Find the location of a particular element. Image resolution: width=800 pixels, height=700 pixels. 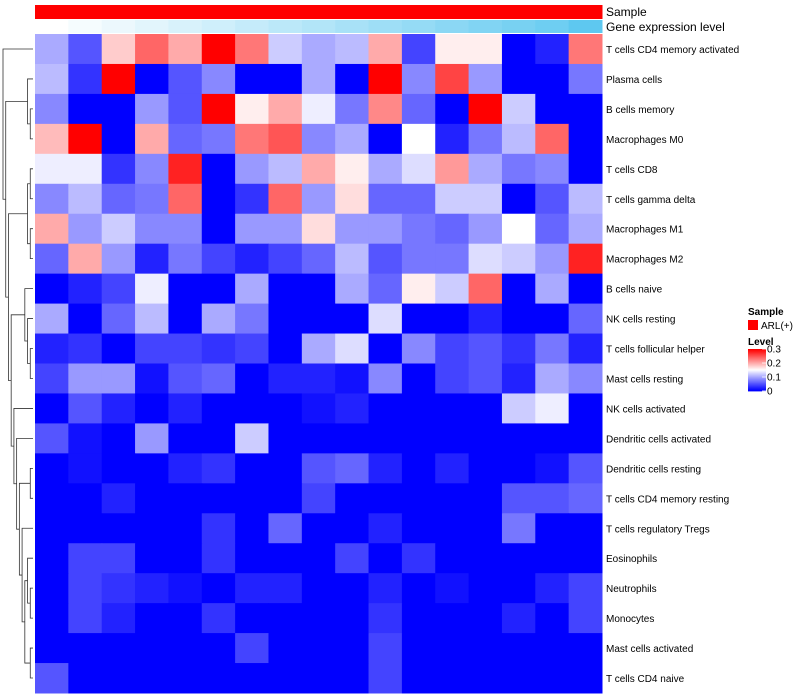

legend-ticks: 0.3 0.2 0.1 0 is located at coordinates (771, 371).